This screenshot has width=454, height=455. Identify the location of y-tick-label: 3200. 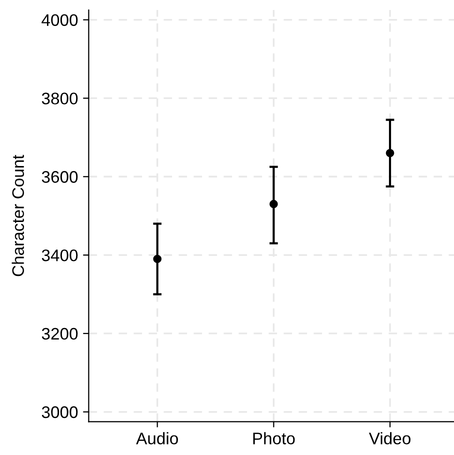
(60, 334).